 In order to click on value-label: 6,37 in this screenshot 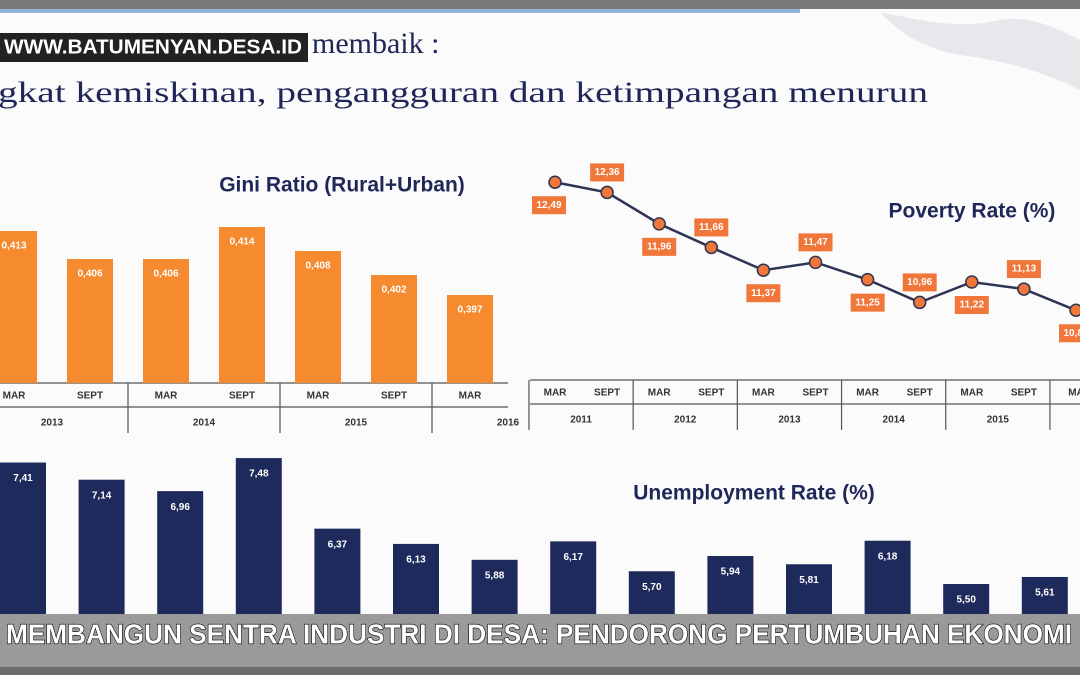, I will do `click(338, 544)`.